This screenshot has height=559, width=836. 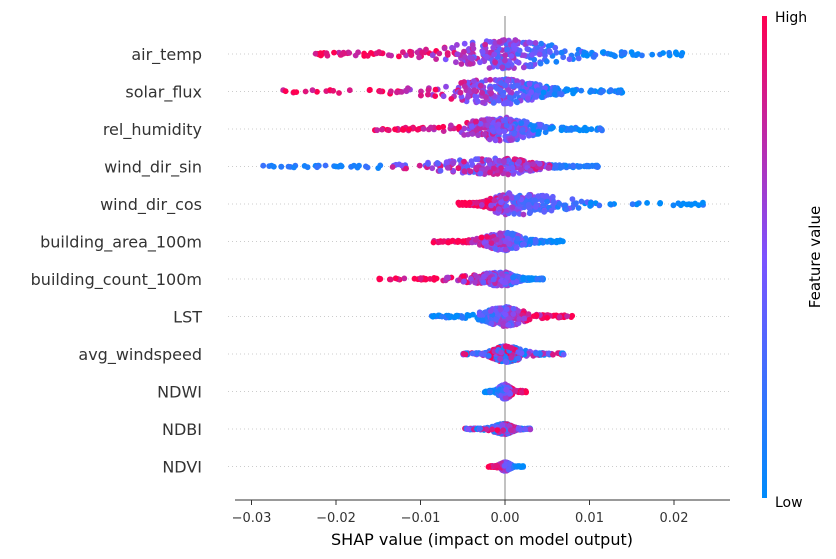 I want to click on feature-label: LST, so click(x=187, y=317).